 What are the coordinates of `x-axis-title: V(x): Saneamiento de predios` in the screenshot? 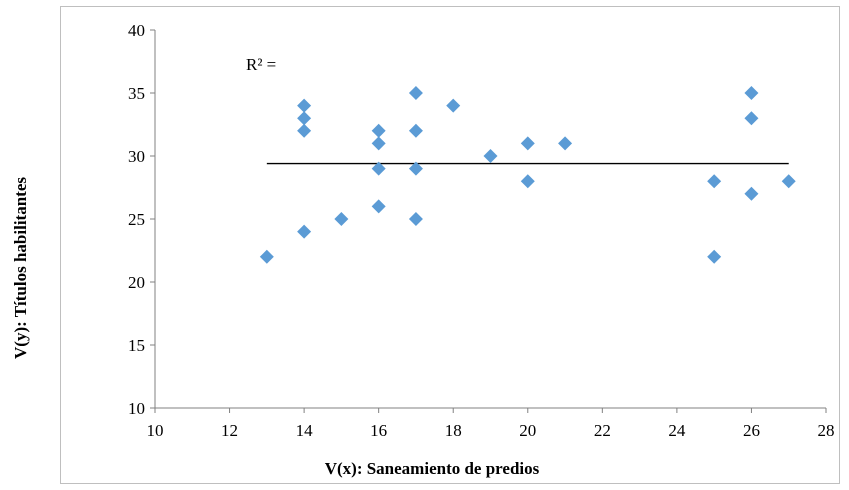 It's located at (432, 468).